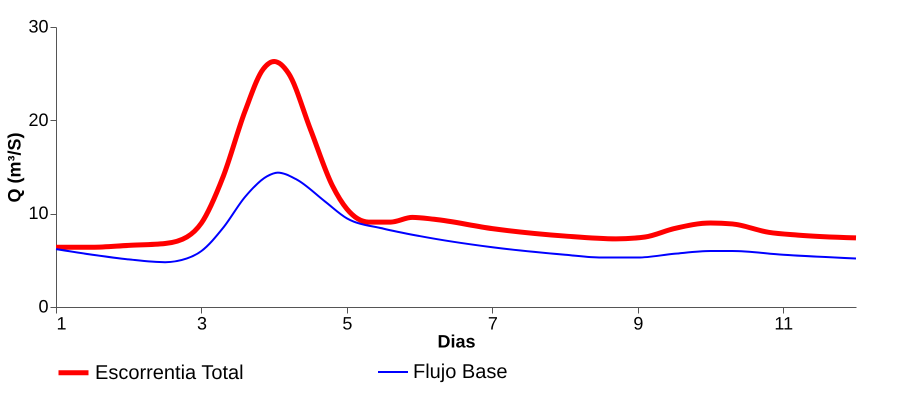 This screenshot has width=910, height=400. I want to click on x-tick-label: 9, so click(638, 324).